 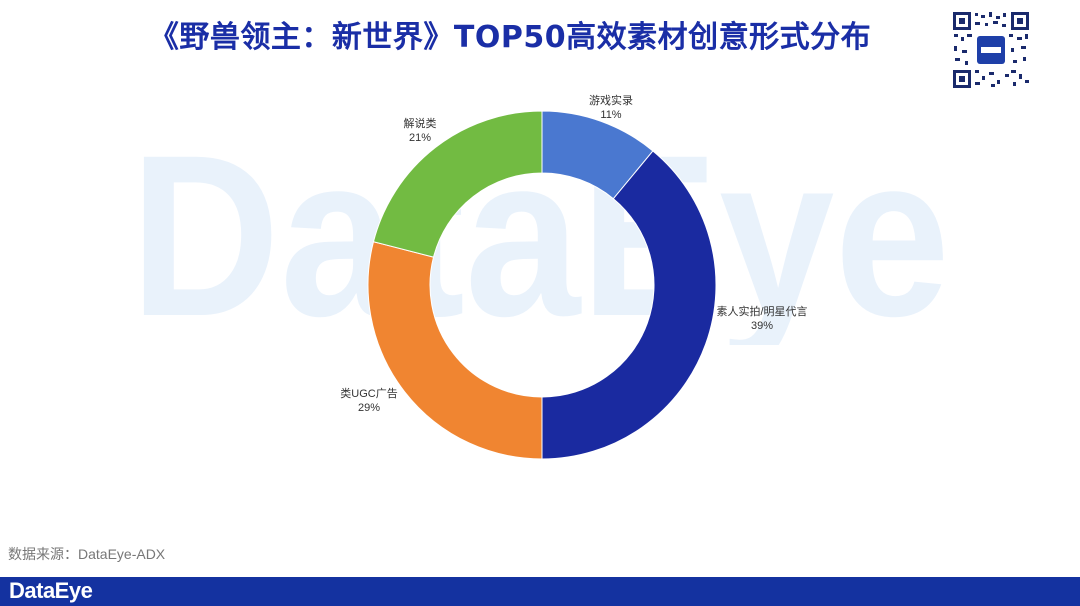 I want to click on page-title: 《野兽领主：新世界》TOP50高效素材创意形式分布, so click(x=510, y=37).